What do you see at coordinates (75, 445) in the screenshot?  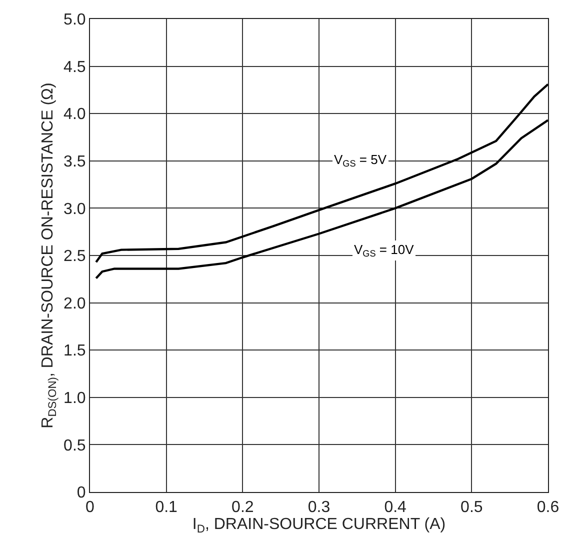 I see `y-tick-label: 0.5` at bounding box center [75, 445].